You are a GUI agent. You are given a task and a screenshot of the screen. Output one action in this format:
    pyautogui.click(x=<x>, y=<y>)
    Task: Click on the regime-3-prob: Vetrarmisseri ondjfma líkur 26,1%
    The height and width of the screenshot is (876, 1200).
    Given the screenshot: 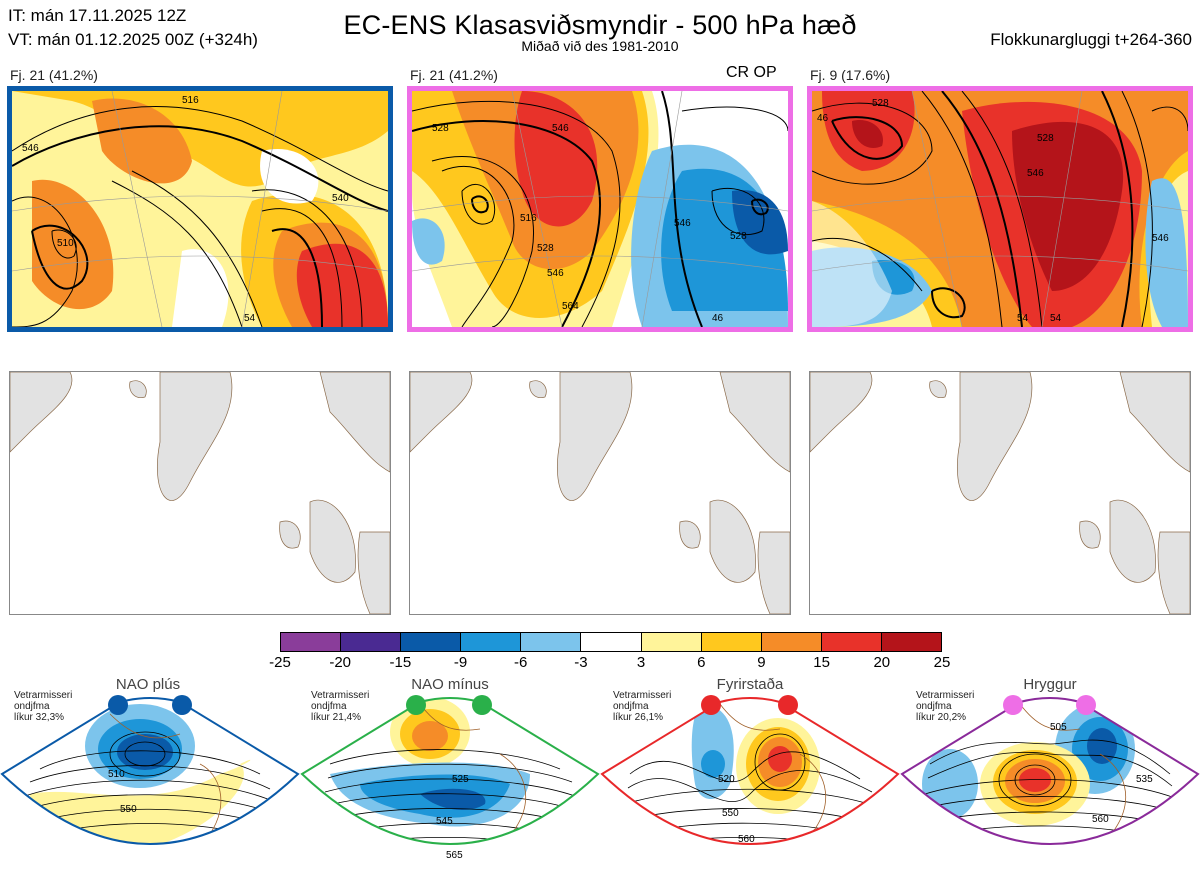 What is the action you would take?
    pyautogui.click(x=642, y=706)
    